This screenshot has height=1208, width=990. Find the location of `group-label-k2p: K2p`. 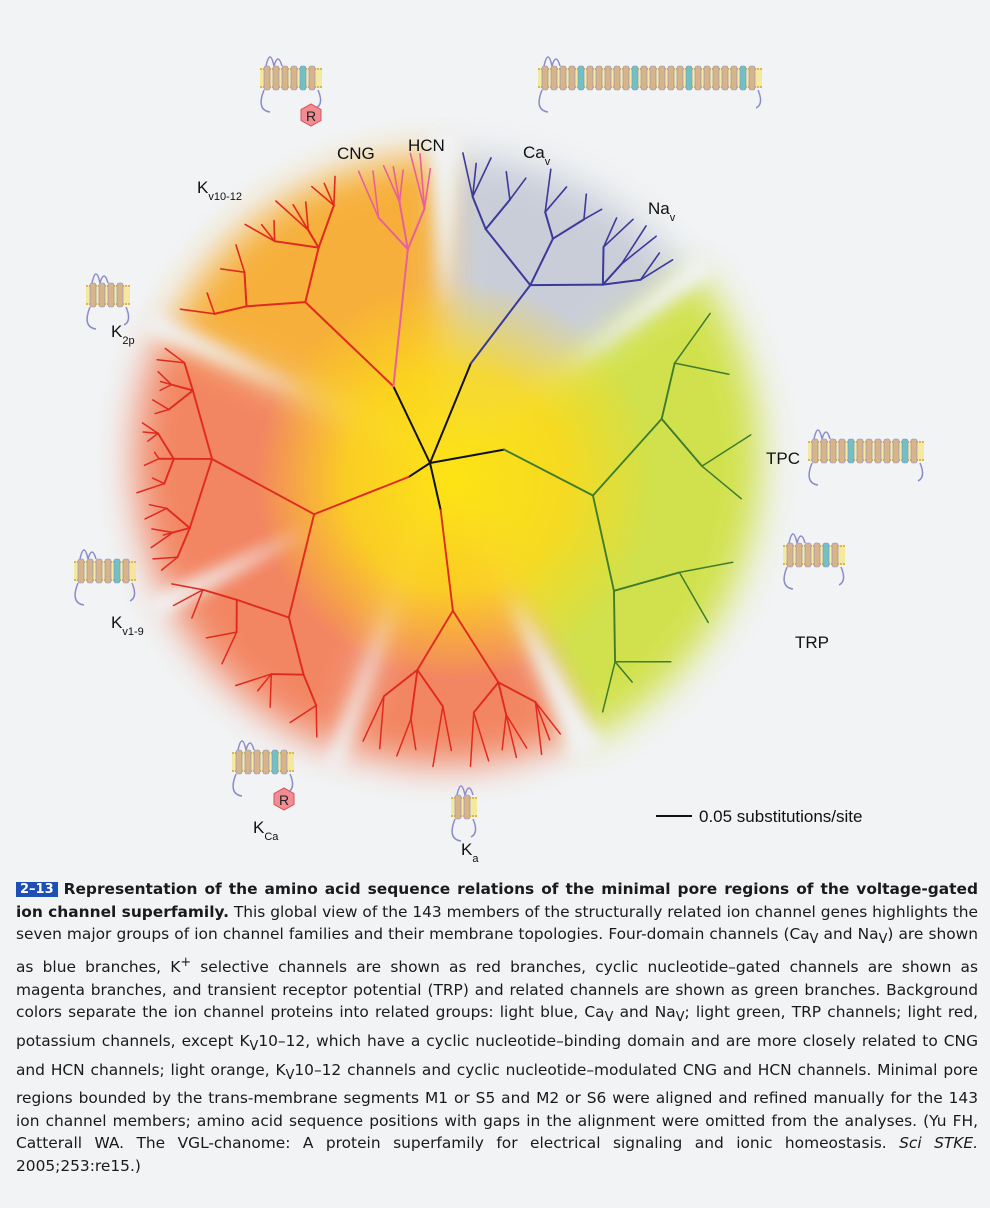

group-label-k2p: K2p is located at coordinates (123, 334).